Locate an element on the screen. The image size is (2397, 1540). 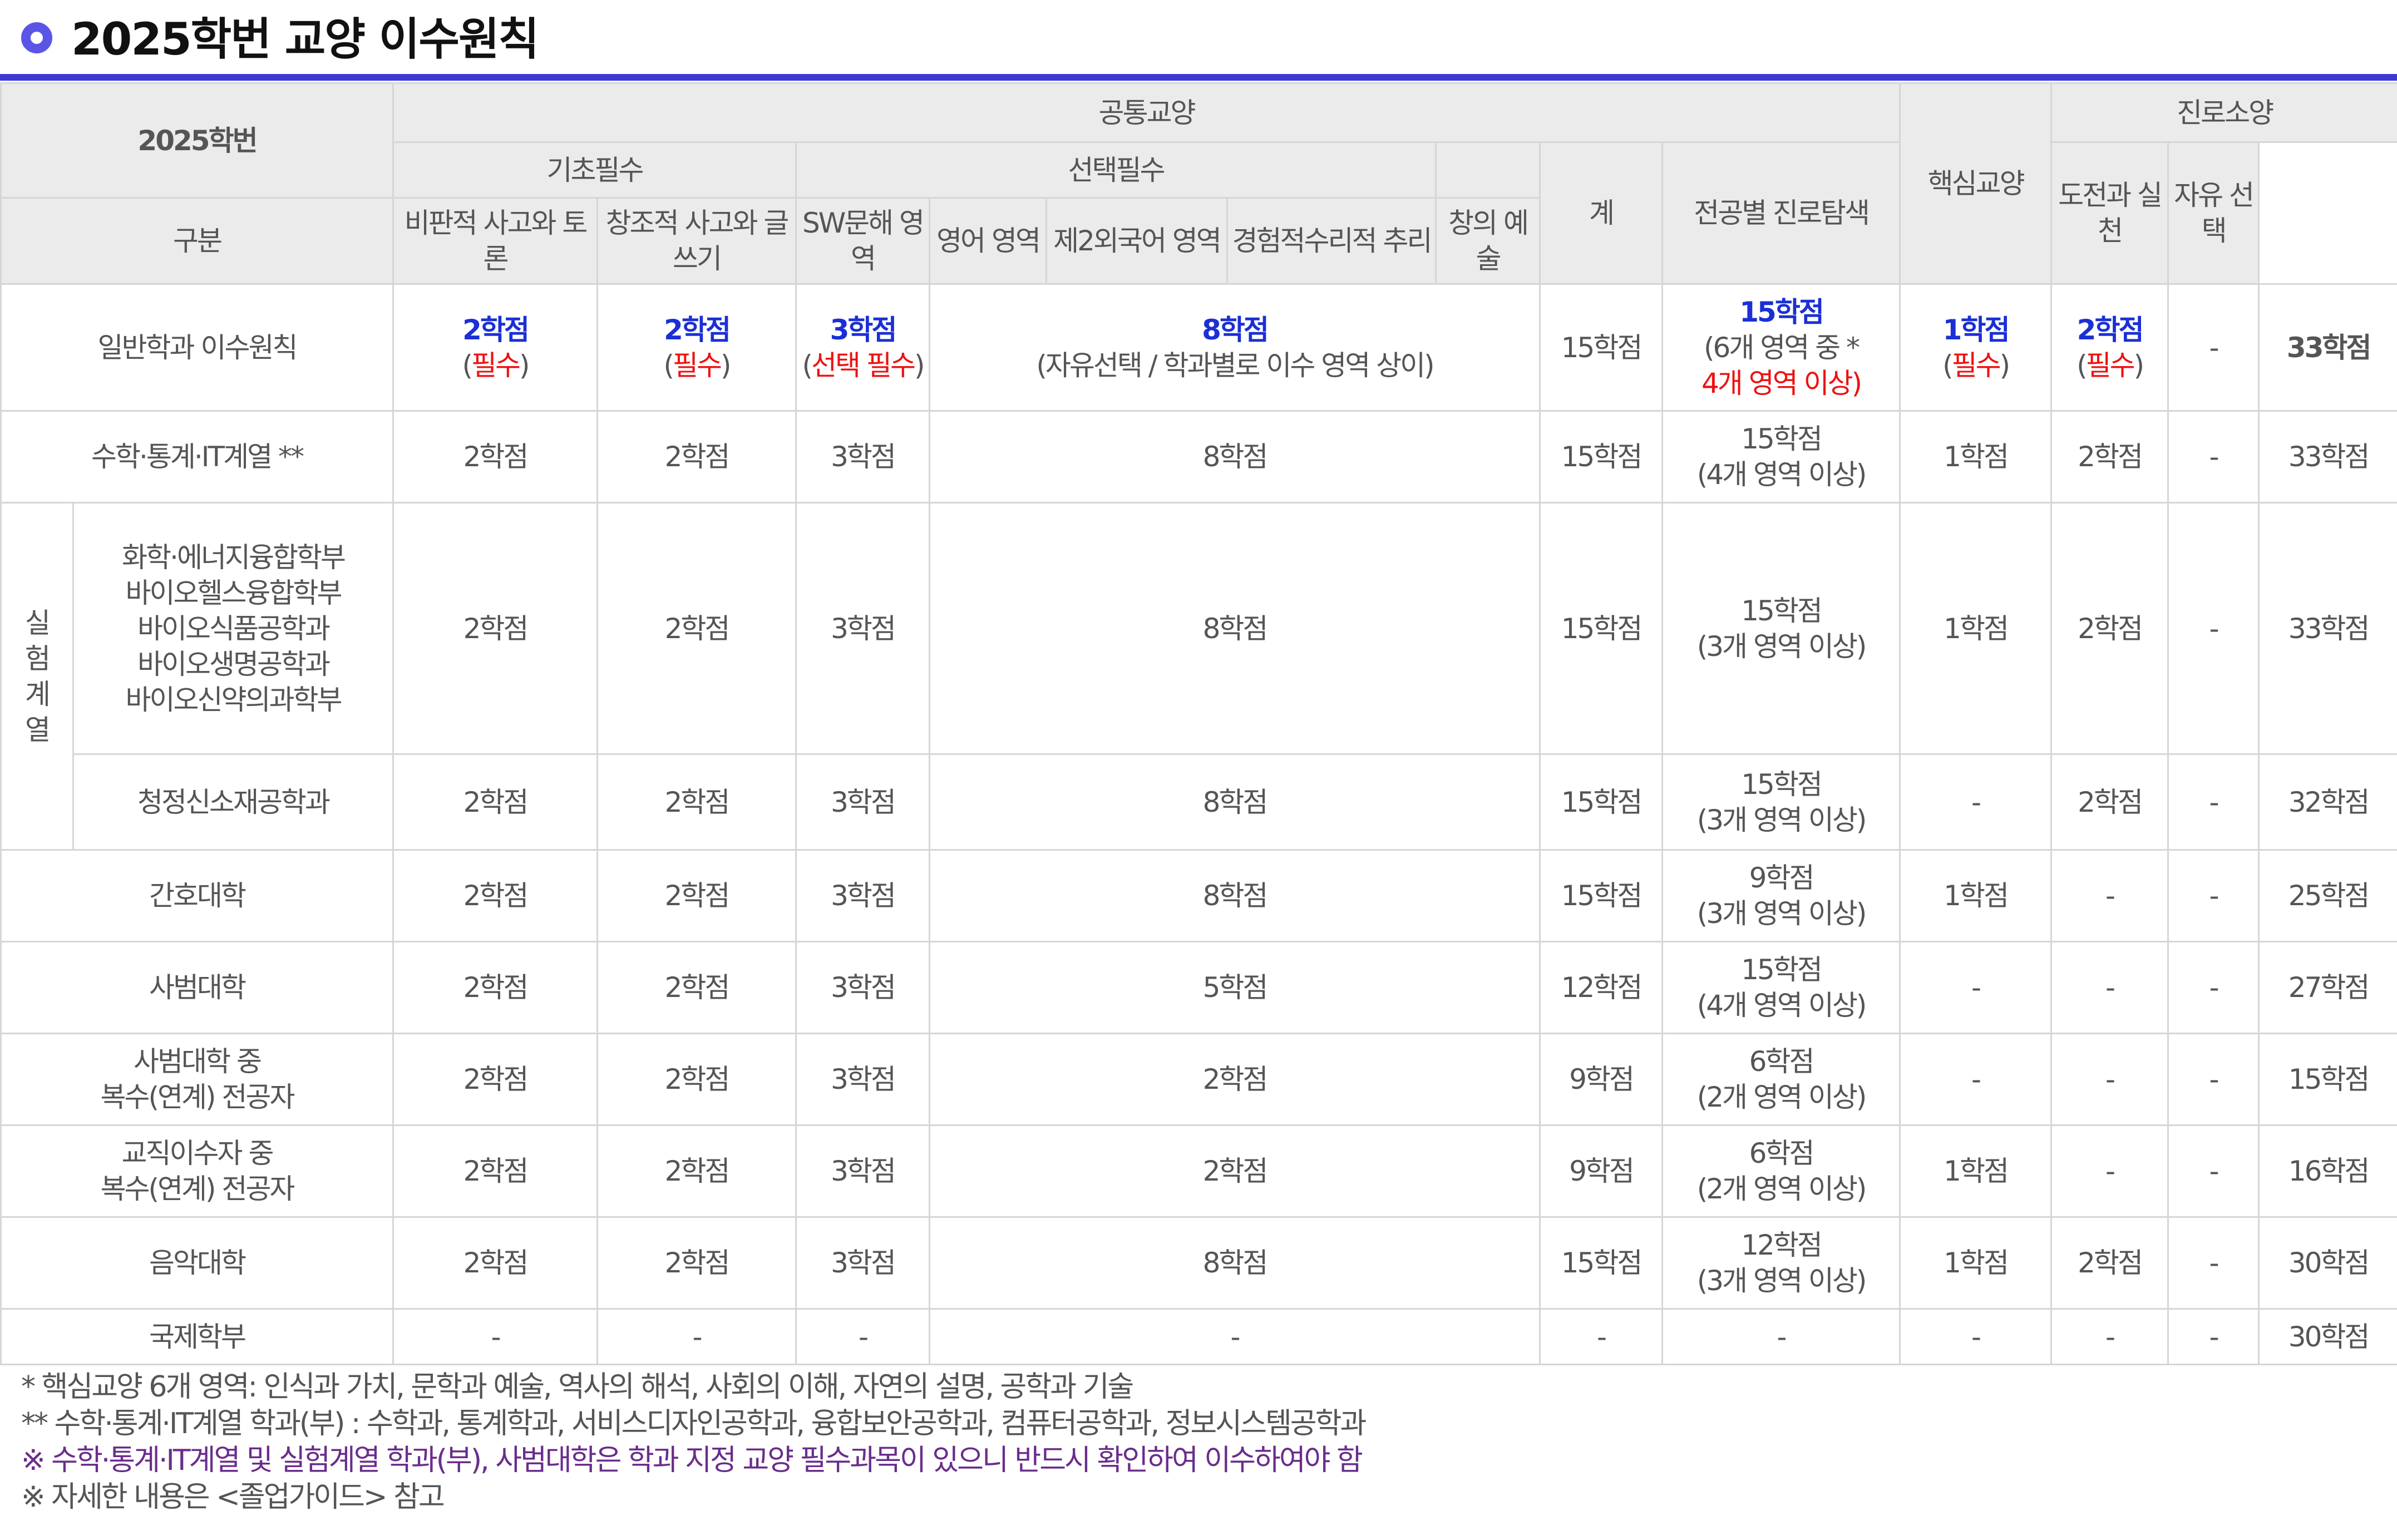
cell-creative: - is located at coordinates (697, 1336).